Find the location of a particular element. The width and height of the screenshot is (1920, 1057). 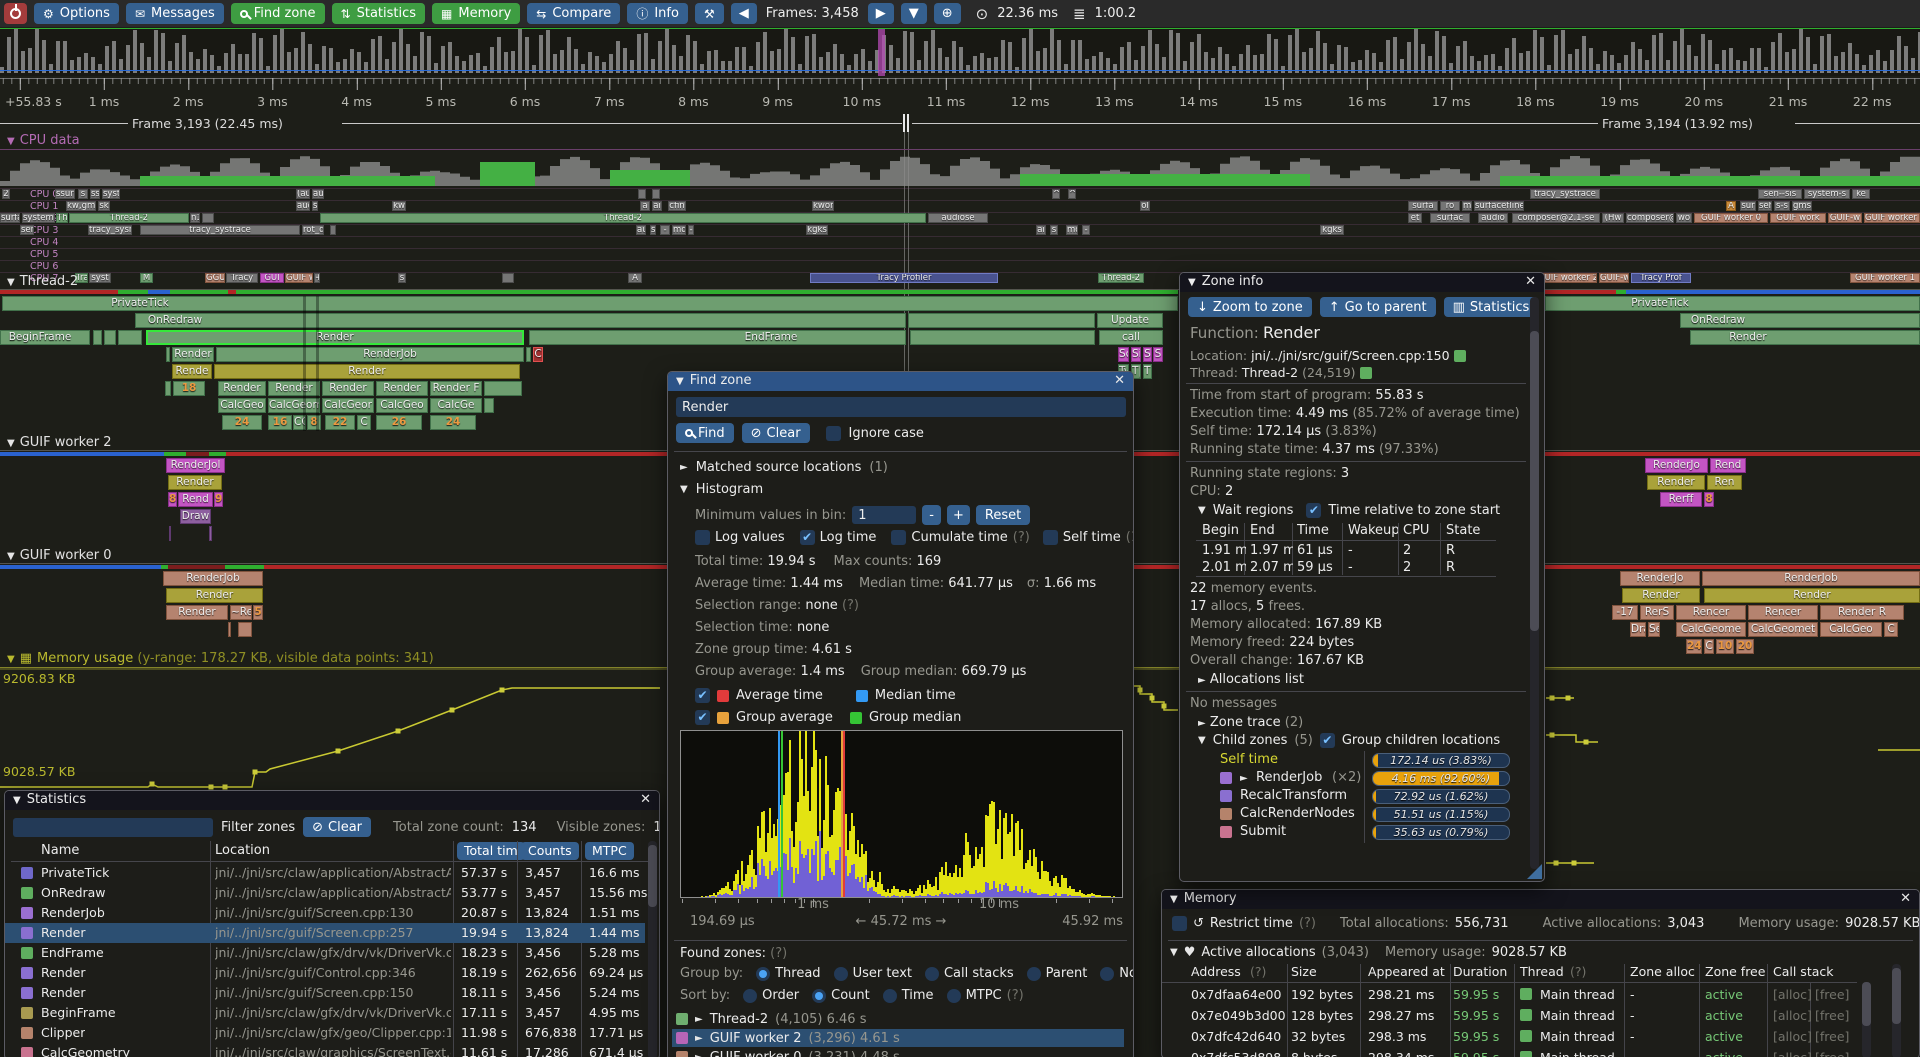

cpu-zone-block: sen is located at coordinates (27, 230).